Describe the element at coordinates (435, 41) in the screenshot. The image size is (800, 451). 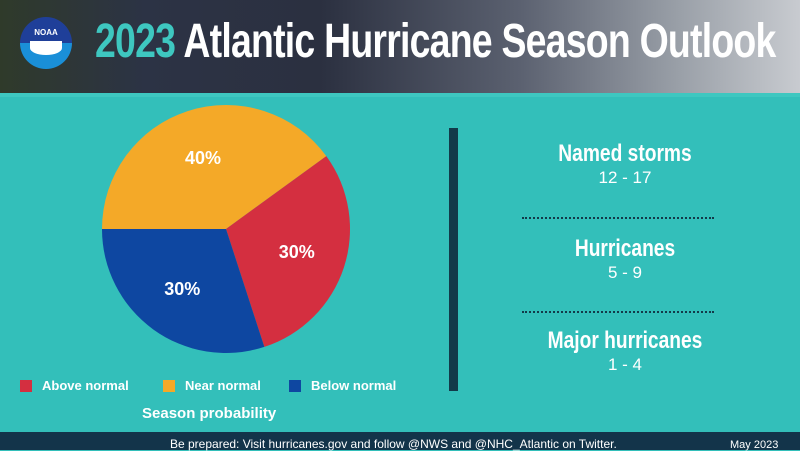
I see `page-title: 2023 Atlantic Hurricane Season Outlook` at that location.